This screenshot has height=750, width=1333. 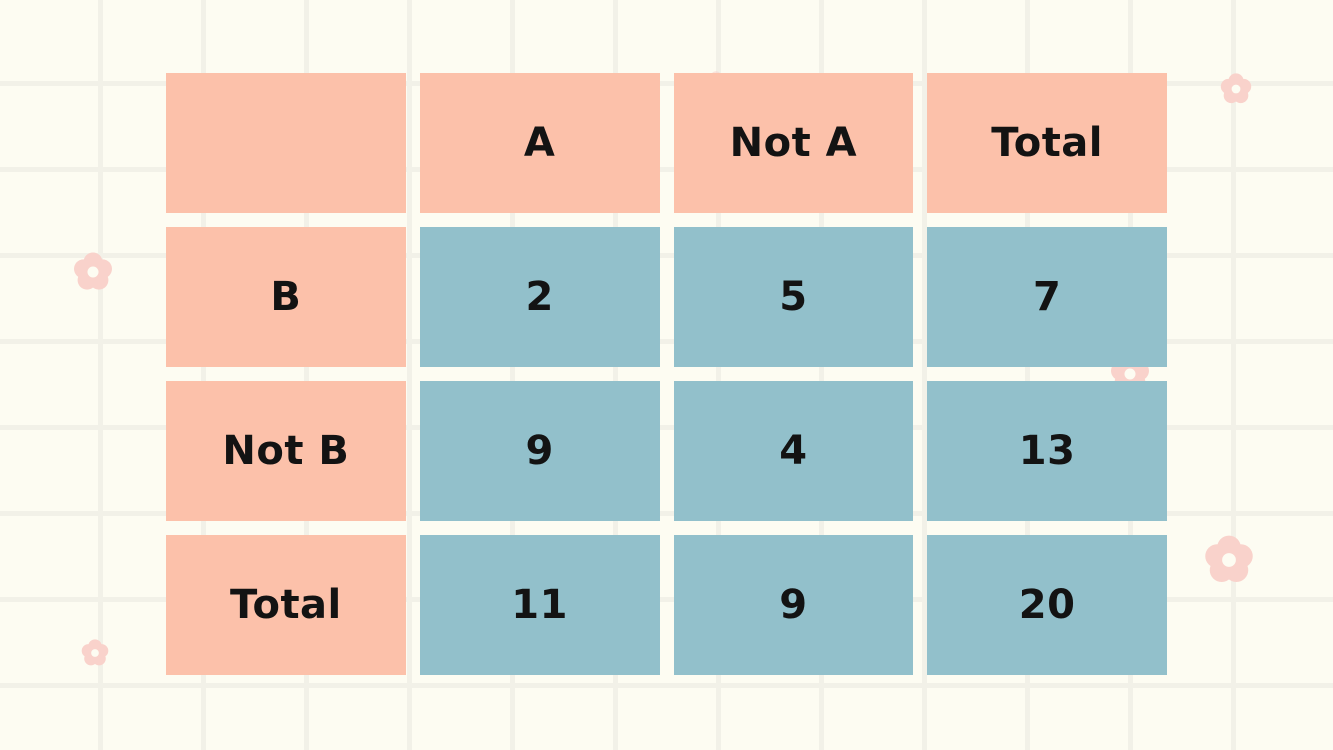 I want to click on cell-not-b-not-a: 4, so click(x=793, y=451).